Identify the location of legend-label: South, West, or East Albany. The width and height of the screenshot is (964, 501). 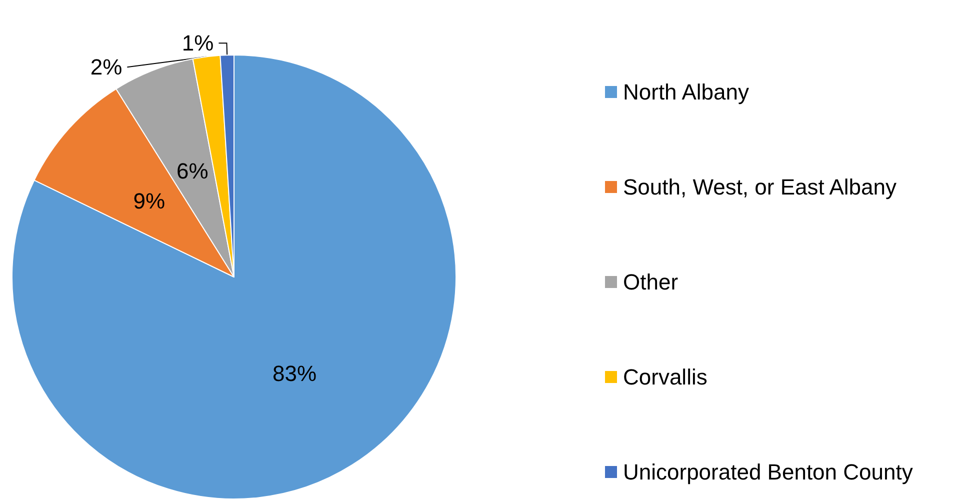
(760, 187).